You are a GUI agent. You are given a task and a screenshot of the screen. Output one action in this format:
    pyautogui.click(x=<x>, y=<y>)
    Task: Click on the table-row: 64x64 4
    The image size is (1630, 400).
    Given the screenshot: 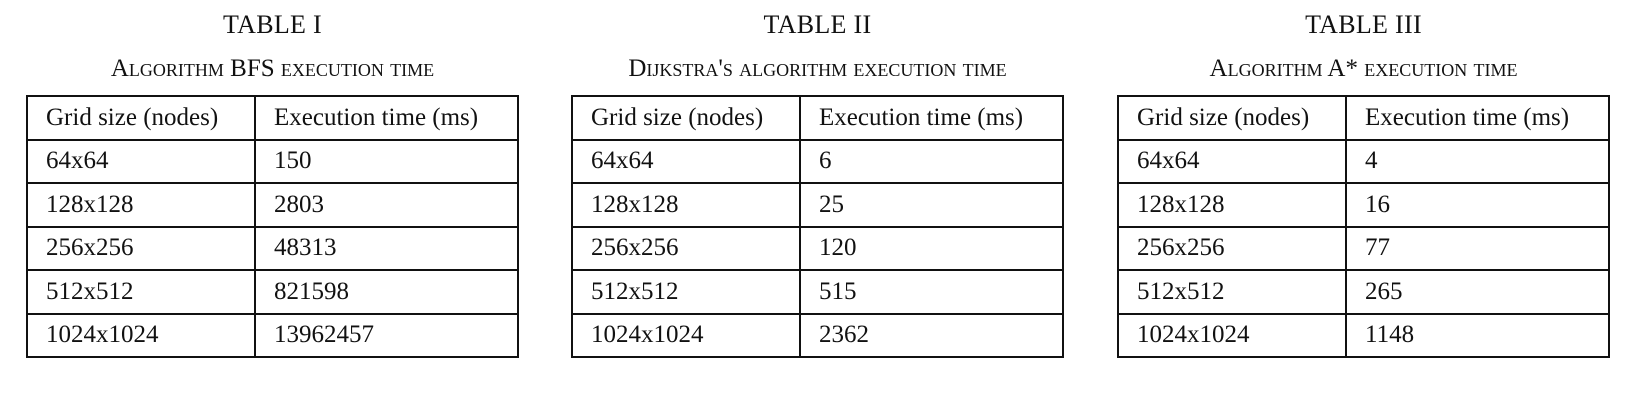 What is the action you would take?
    pyautogui.click(x=1363, y=161)
    